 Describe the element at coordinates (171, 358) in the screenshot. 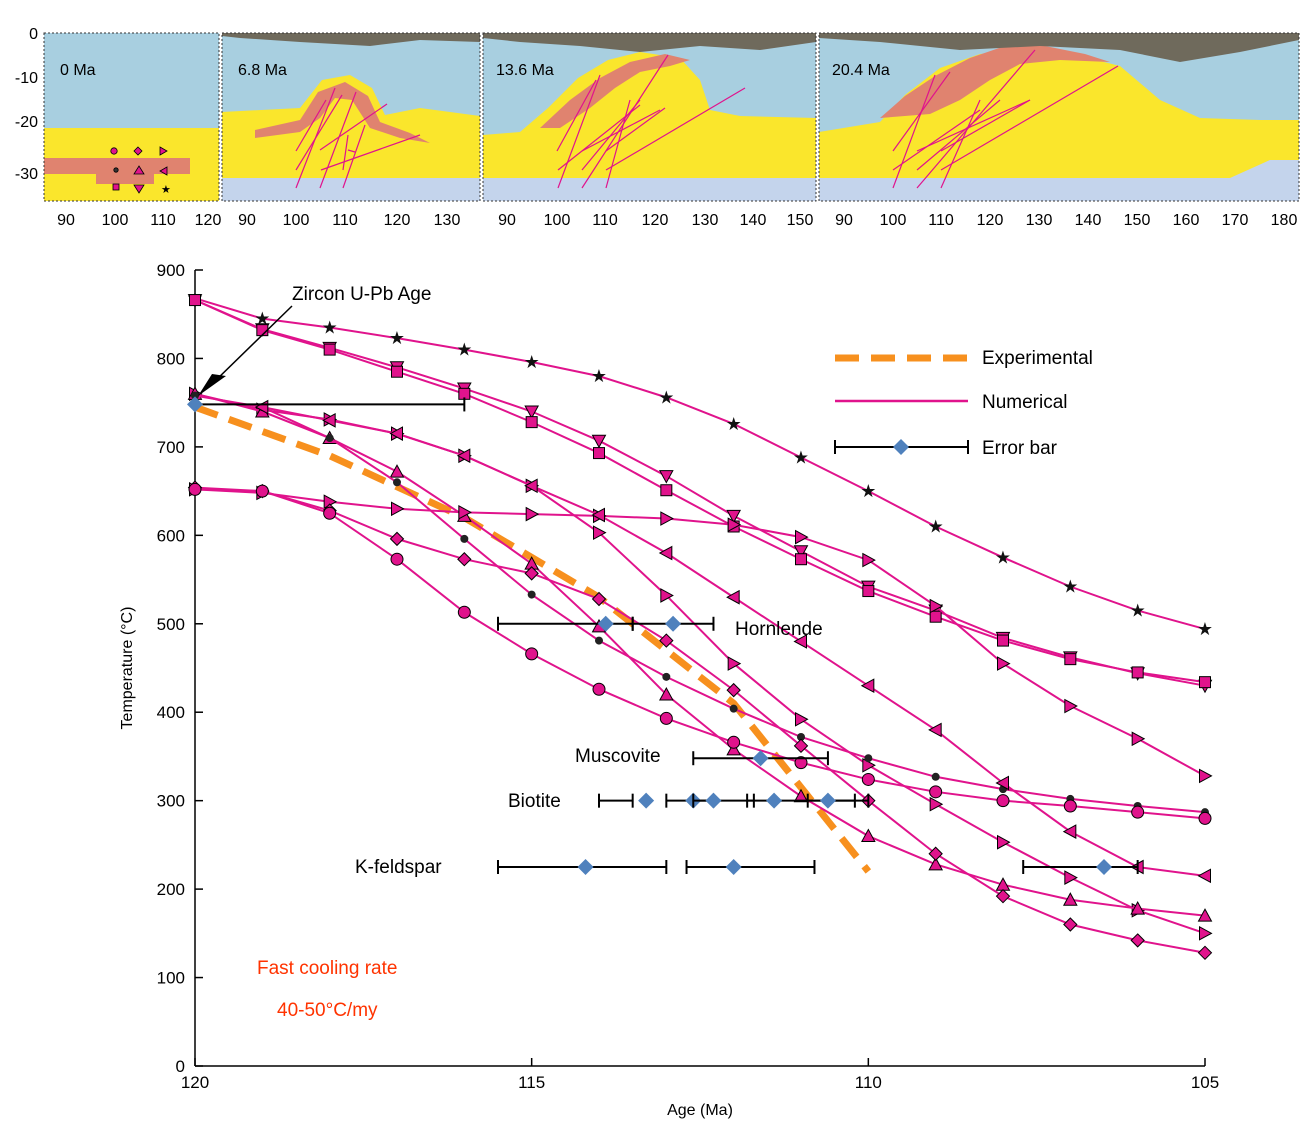

I see `y-tick-label: 800` at that location.